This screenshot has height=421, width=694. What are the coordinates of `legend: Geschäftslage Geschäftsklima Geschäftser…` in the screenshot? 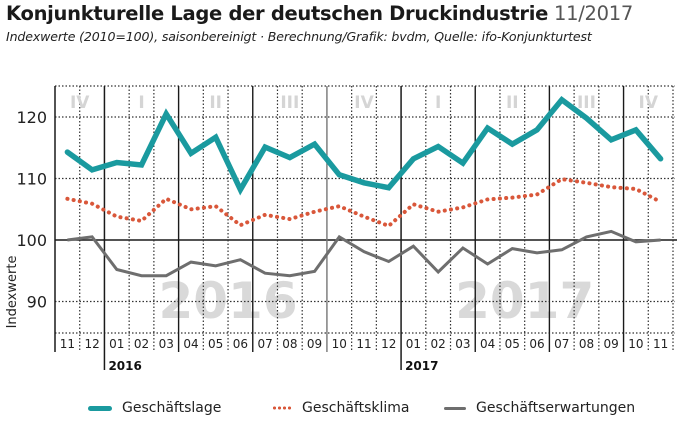 It's located at (347, 410).